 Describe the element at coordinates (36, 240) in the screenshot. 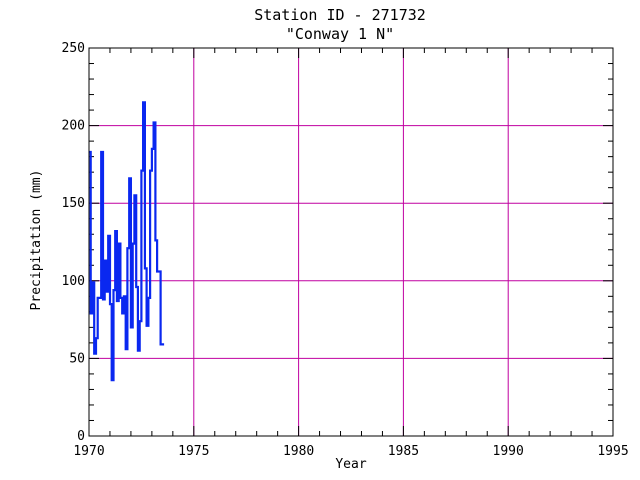

I see `y-axis-label: Precipitation (mm)` at that location.